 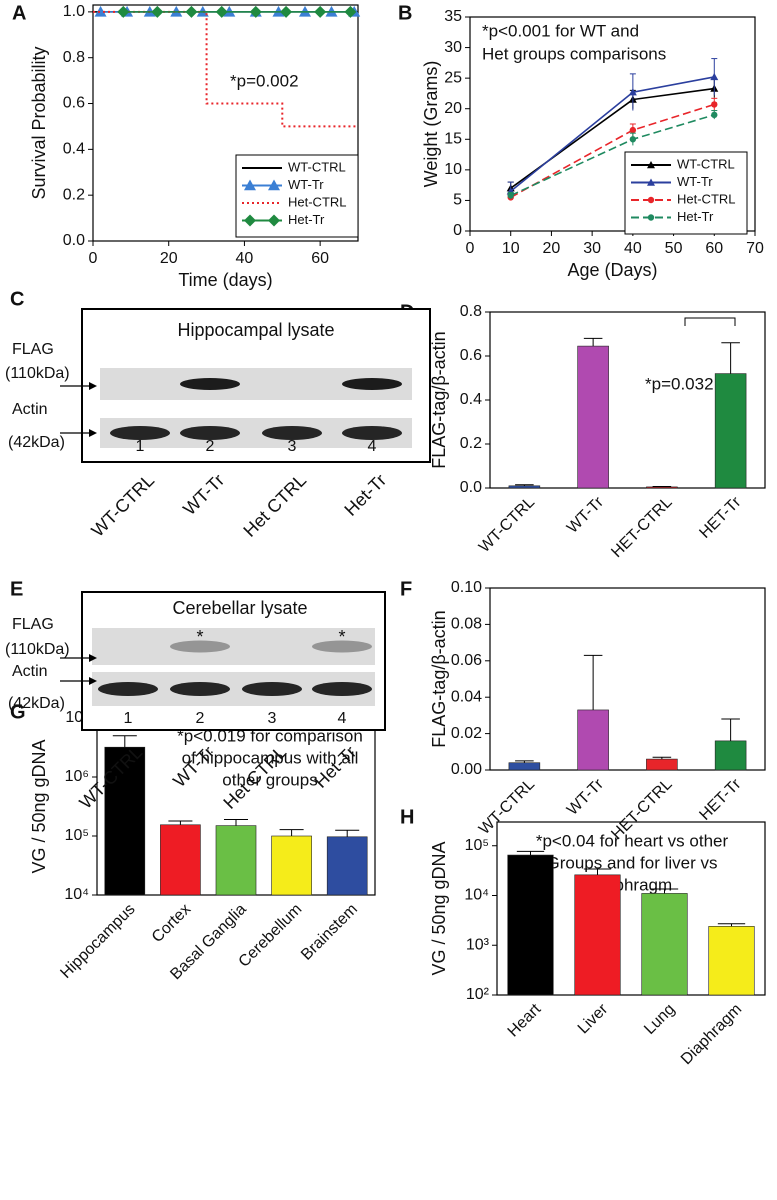 I want to click on lane-number: 2, so click(x=210, y=446).